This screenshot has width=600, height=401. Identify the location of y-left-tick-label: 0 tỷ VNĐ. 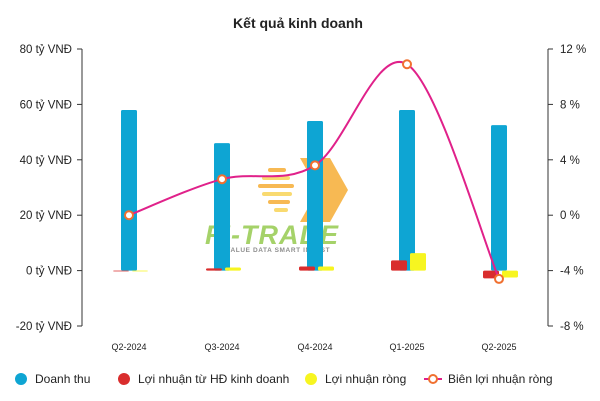
(49, 272).